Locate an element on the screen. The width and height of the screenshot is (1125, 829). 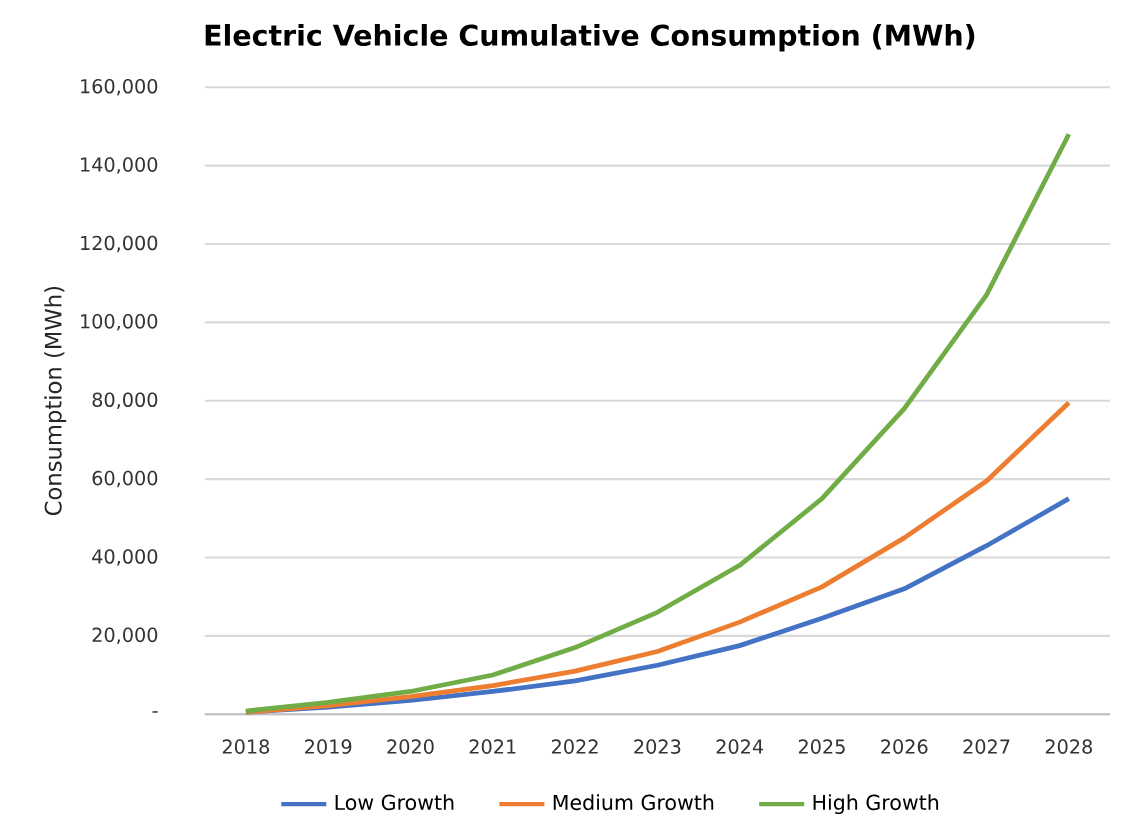
x-tick-label: 2018 is located at coordinates (246, 746).